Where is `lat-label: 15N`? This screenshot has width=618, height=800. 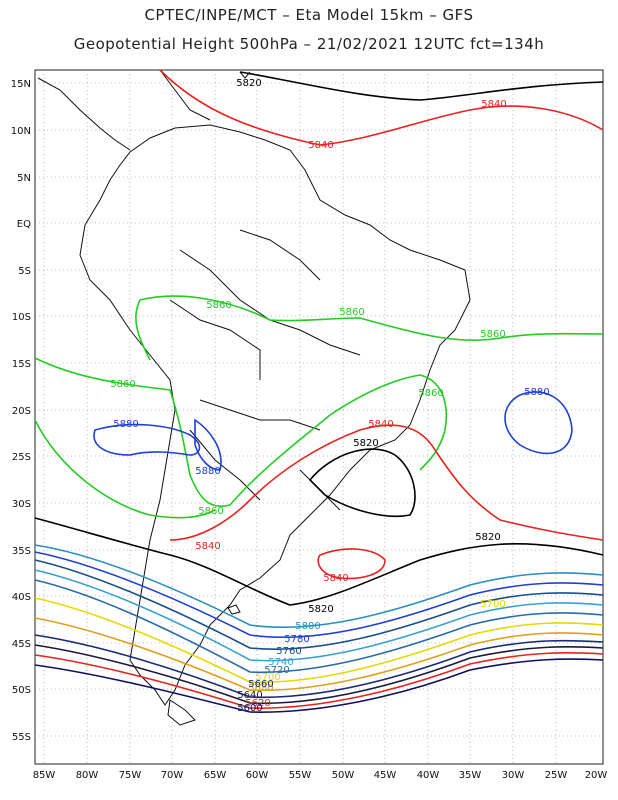 lat-label: 15N is located at coordinates (21, 84).